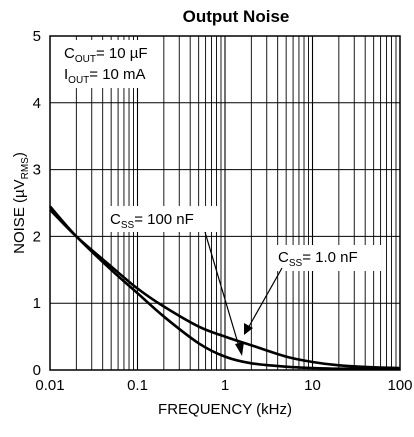 The height and width of the screenshot is (437, 414). I want to click on series-label-css-100nf-rest: = 100 nF, so click(164, 219).